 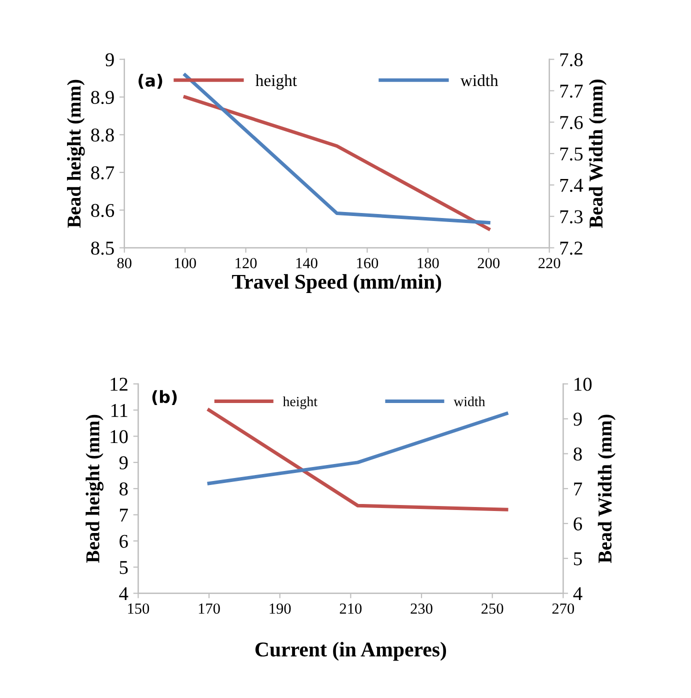 What do you see at coordinates (209, 608) in the screenshot?
I see `x-tick-label: 170` at bounding box center [209, 608].